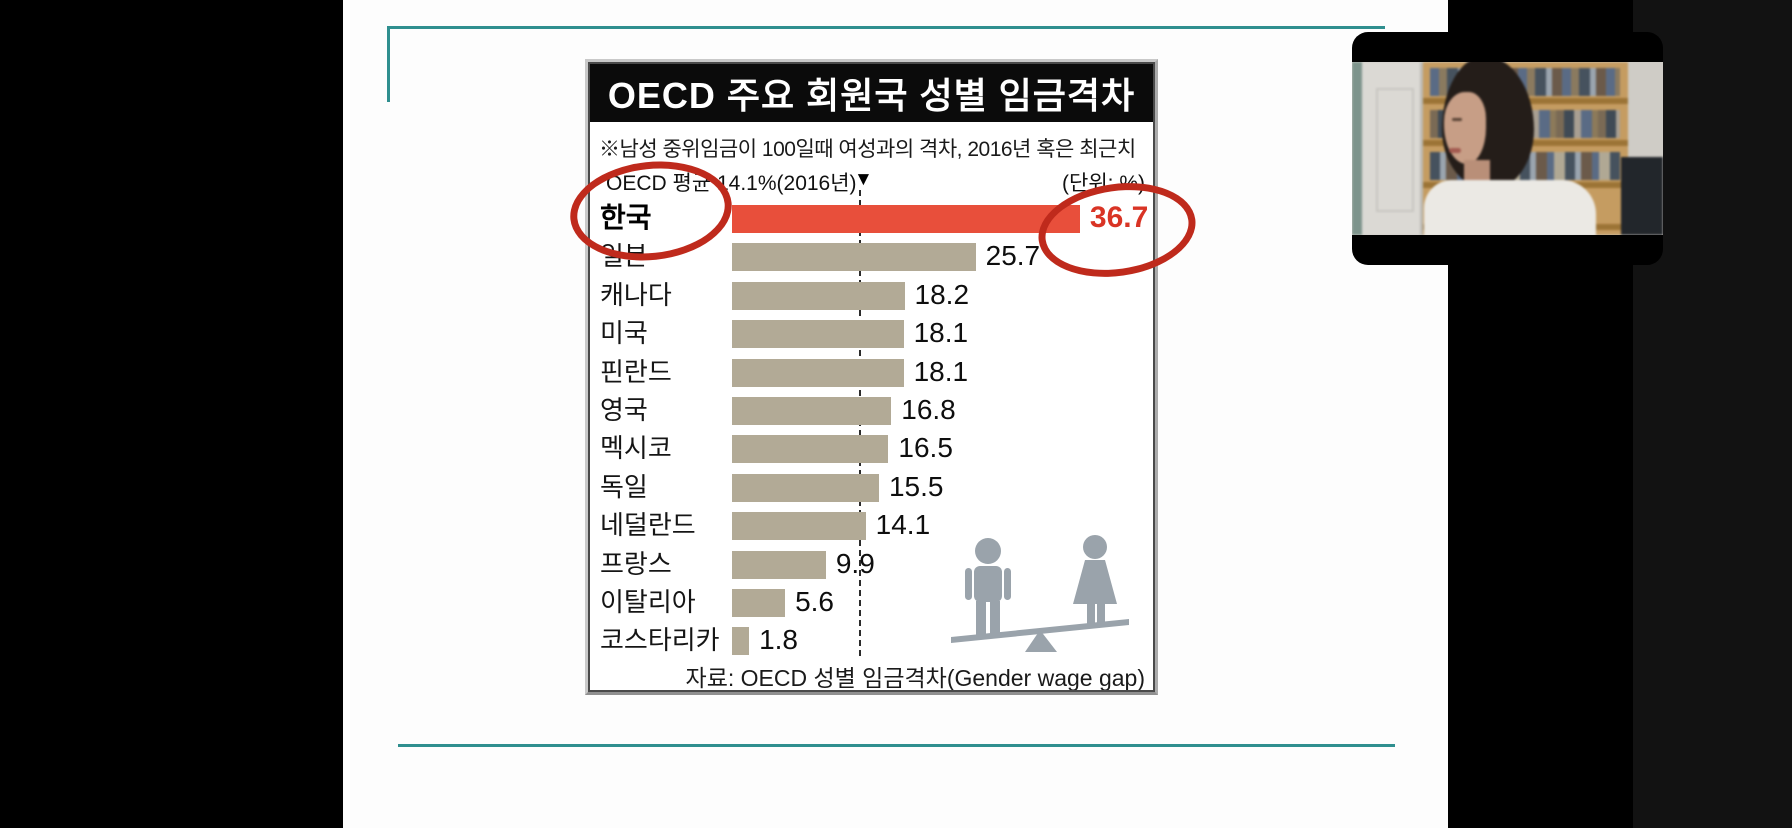 The width and height of the screenshot is (1792, 828). What do you see at coordinates (903, 525) in the screenshot?
I see `value-label: 14.1` at bounding box center [903, 525].